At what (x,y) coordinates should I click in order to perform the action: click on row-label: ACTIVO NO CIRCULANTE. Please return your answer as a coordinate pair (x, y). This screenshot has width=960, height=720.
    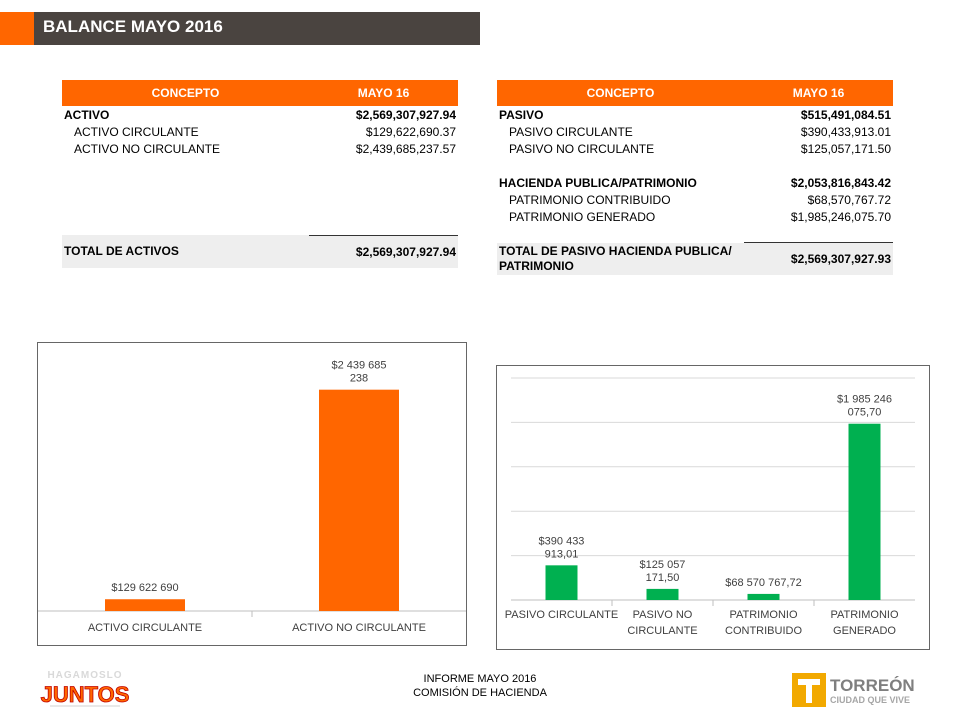
    Looking at the image, I should click on (147, 148).